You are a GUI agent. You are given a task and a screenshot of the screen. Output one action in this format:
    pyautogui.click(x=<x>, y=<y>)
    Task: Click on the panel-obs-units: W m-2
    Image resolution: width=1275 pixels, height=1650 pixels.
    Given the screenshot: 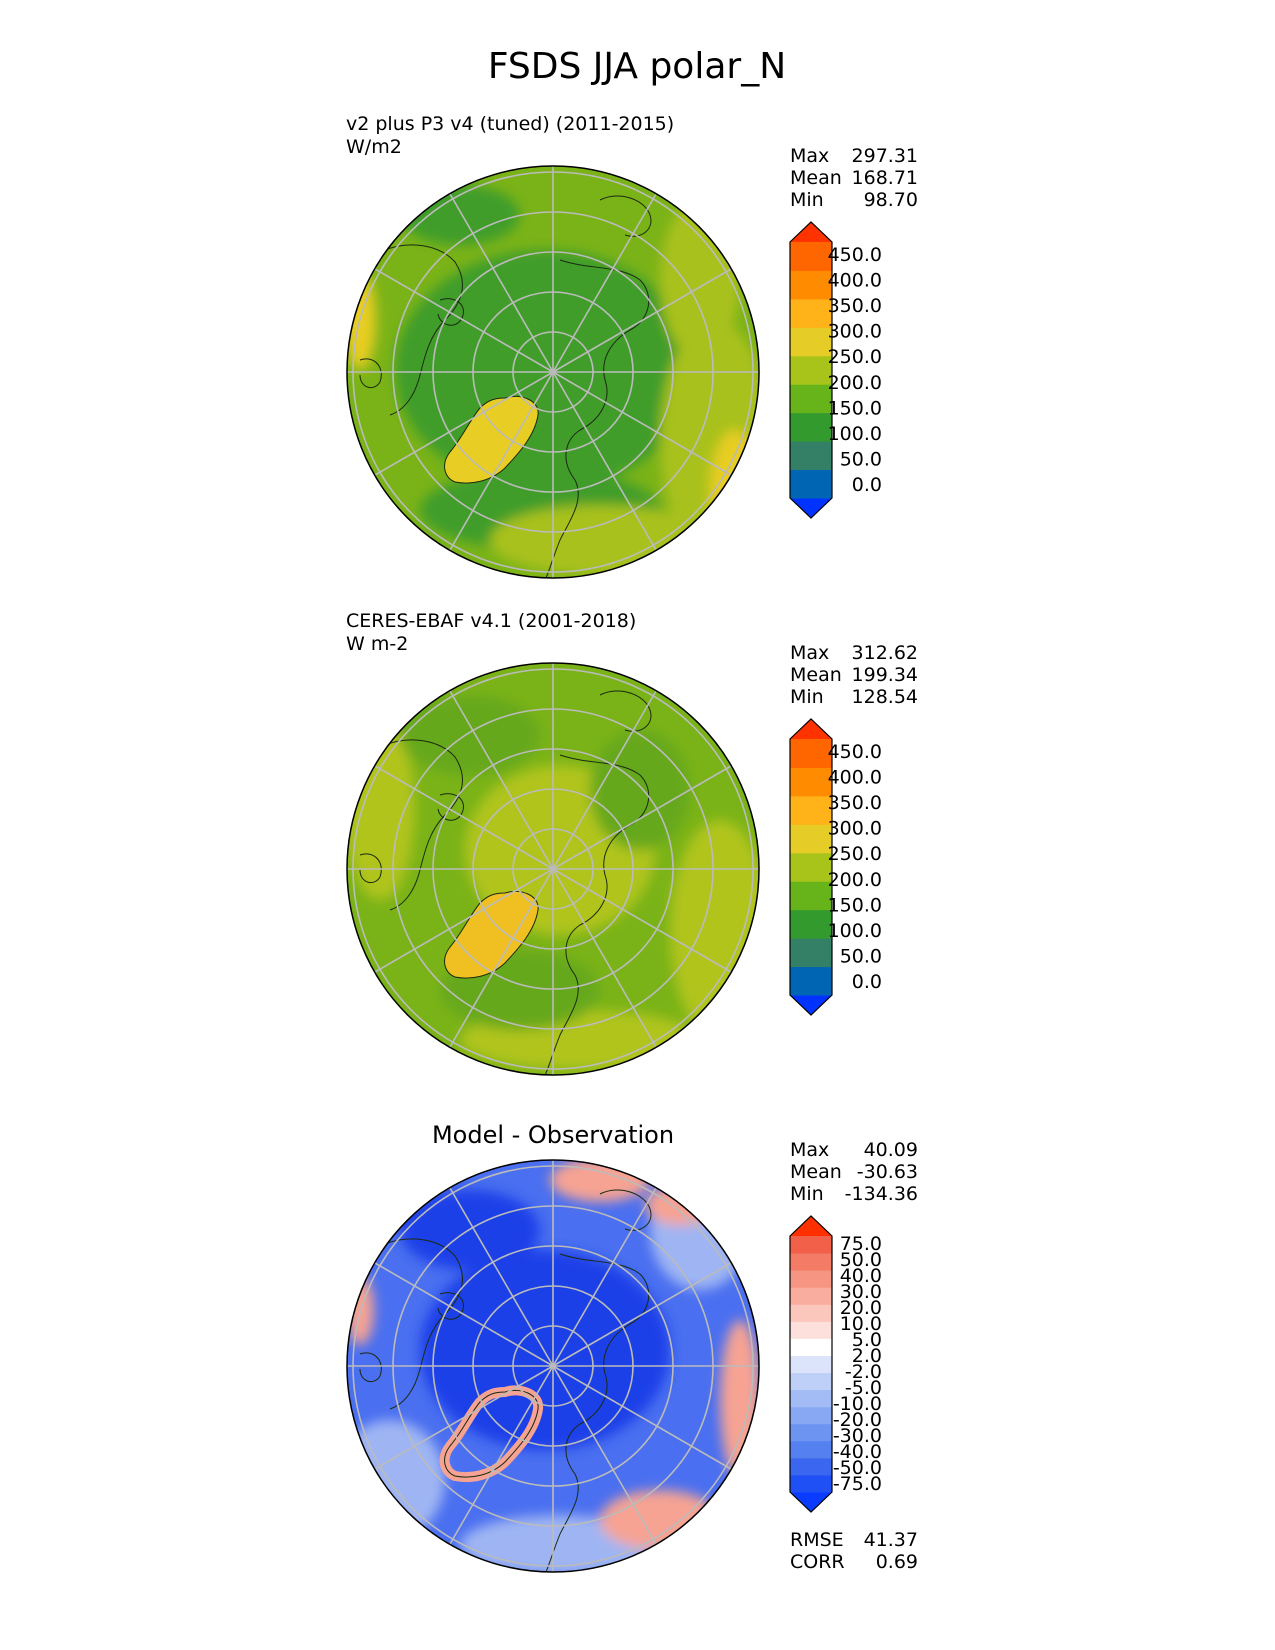 What is the action you would take?
    pyautogui.click(x=377, y=644)
    